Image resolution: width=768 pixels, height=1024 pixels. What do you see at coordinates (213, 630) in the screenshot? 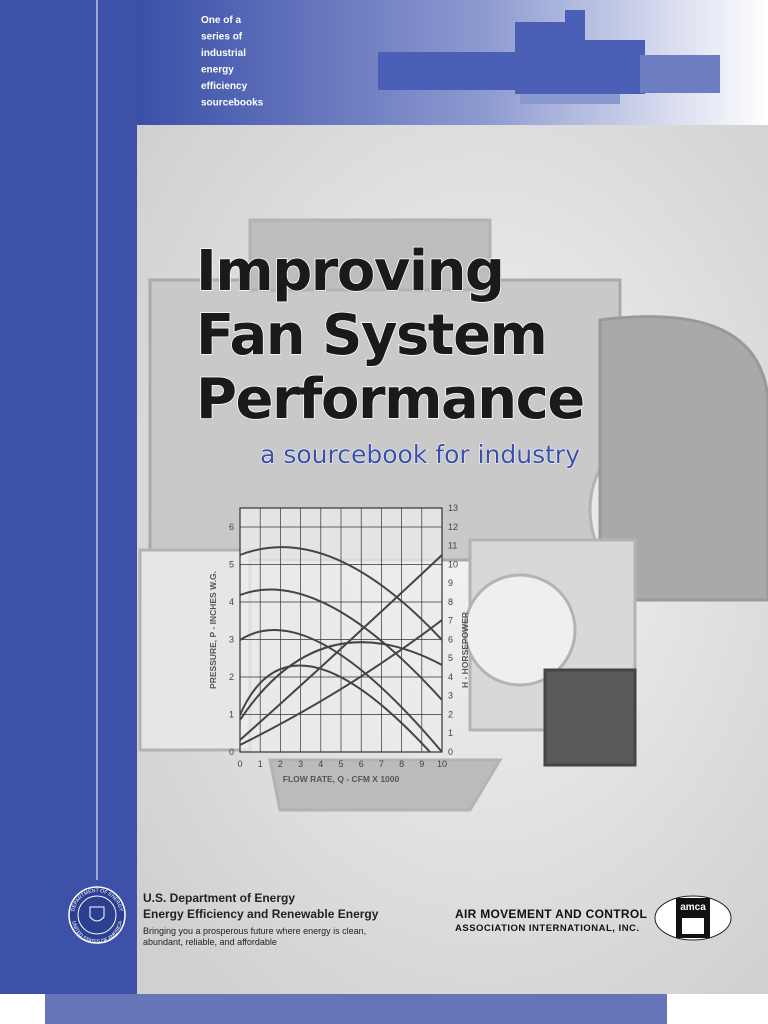
I see `y-axis-label: PRESSURE, P - INCHES W.G.` at bounding box center [213, 630].